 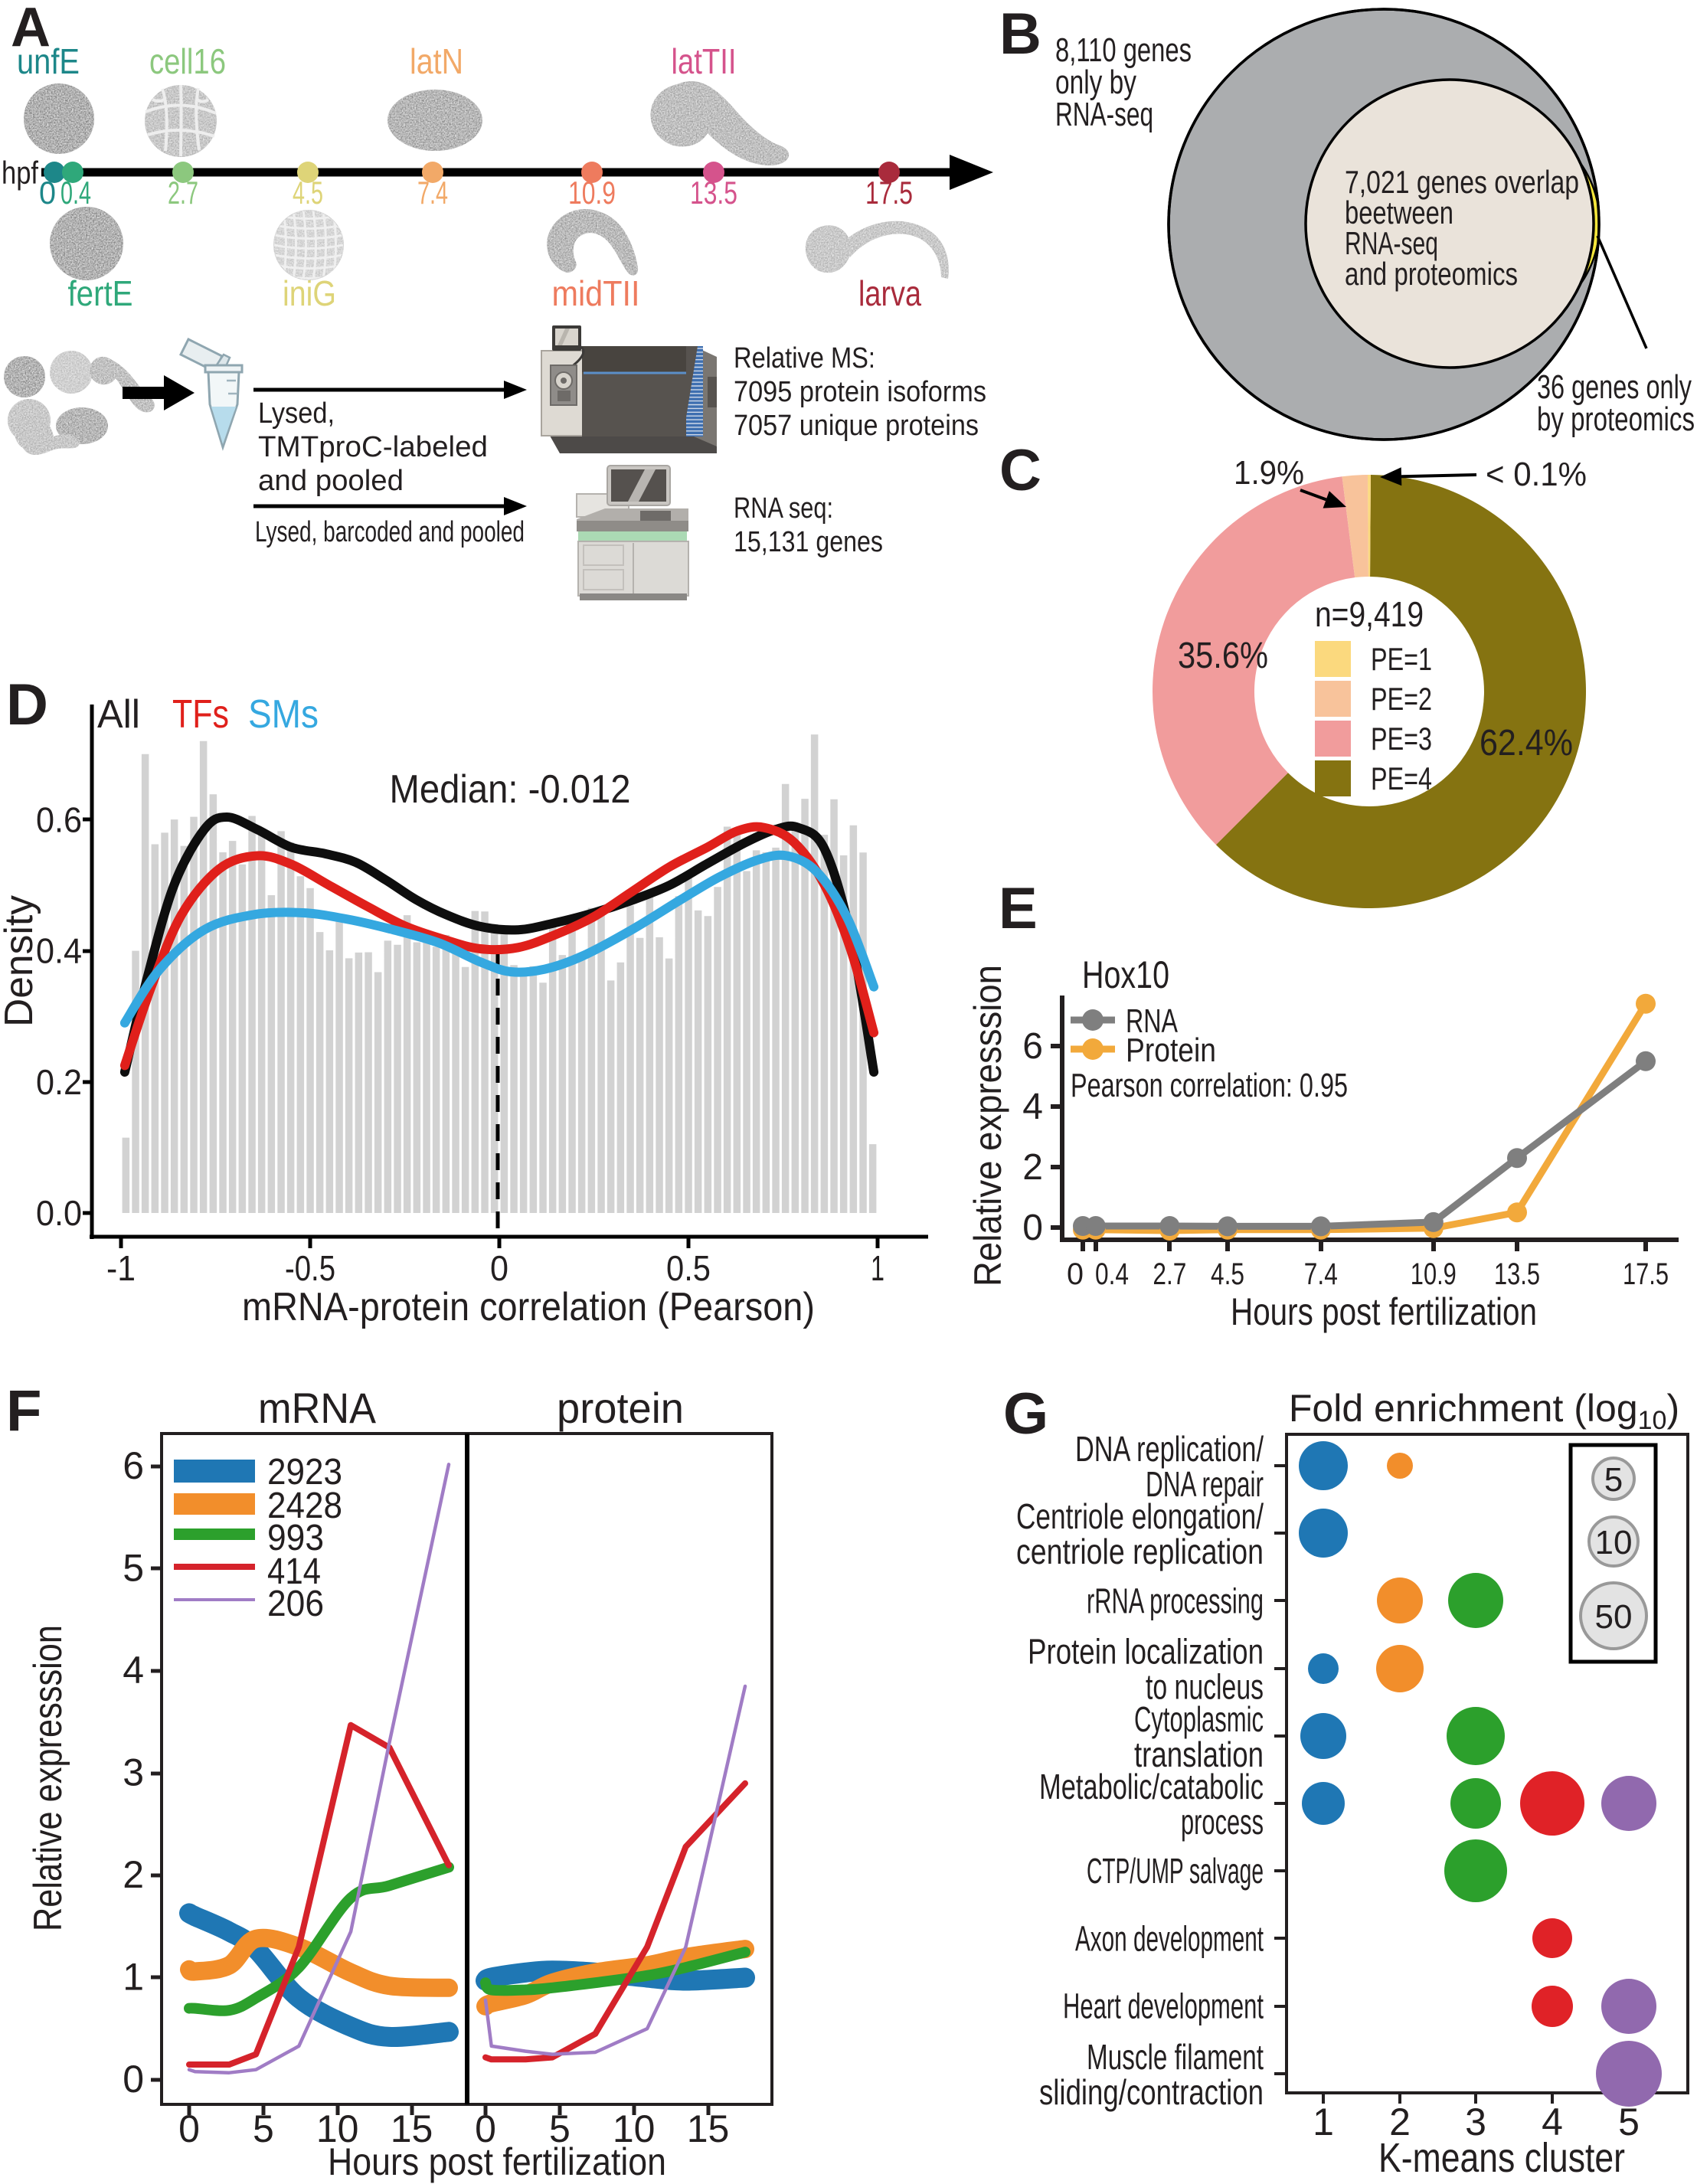 I want to click on svg-text: fertE, so click(x=100, y=293).